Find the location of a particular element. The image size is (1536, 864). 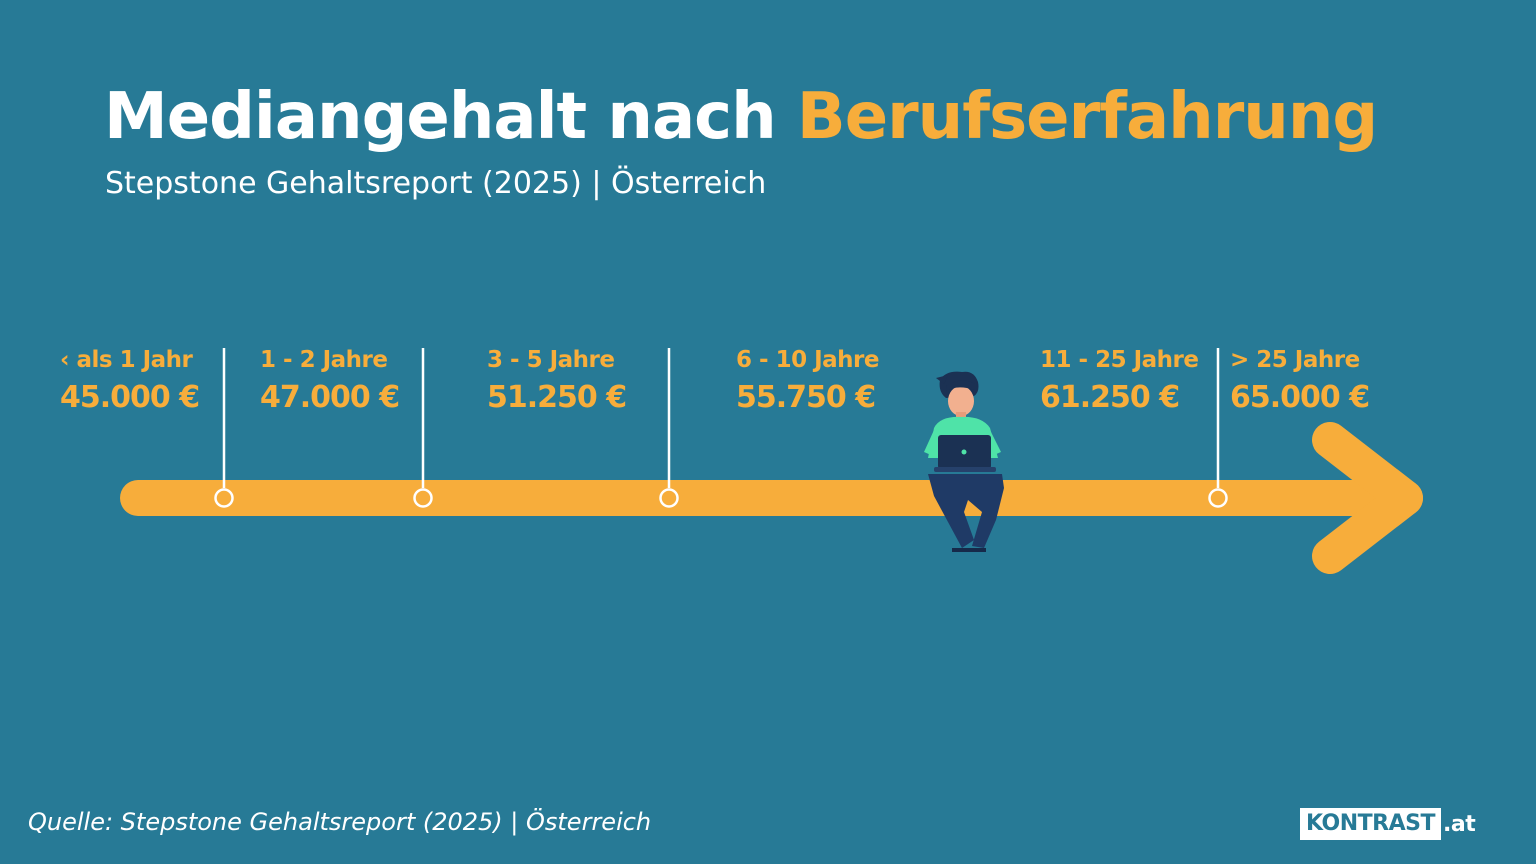

stage-item: 3 - 5 Jahre 51.250 € is located at coordinates (557, 382).